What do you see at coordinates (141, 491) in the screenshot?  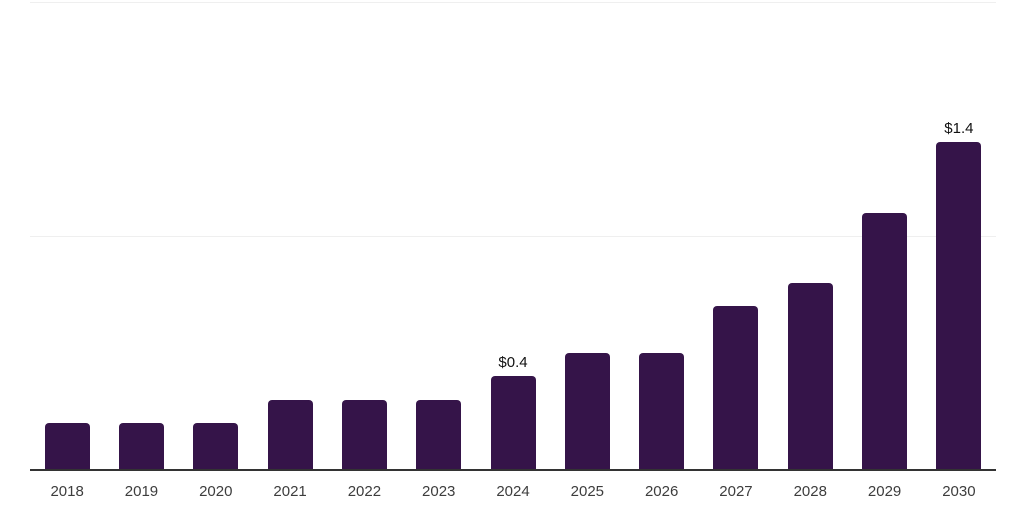 I see `x-tick-label: 2019` at bounding box center [141, 491].